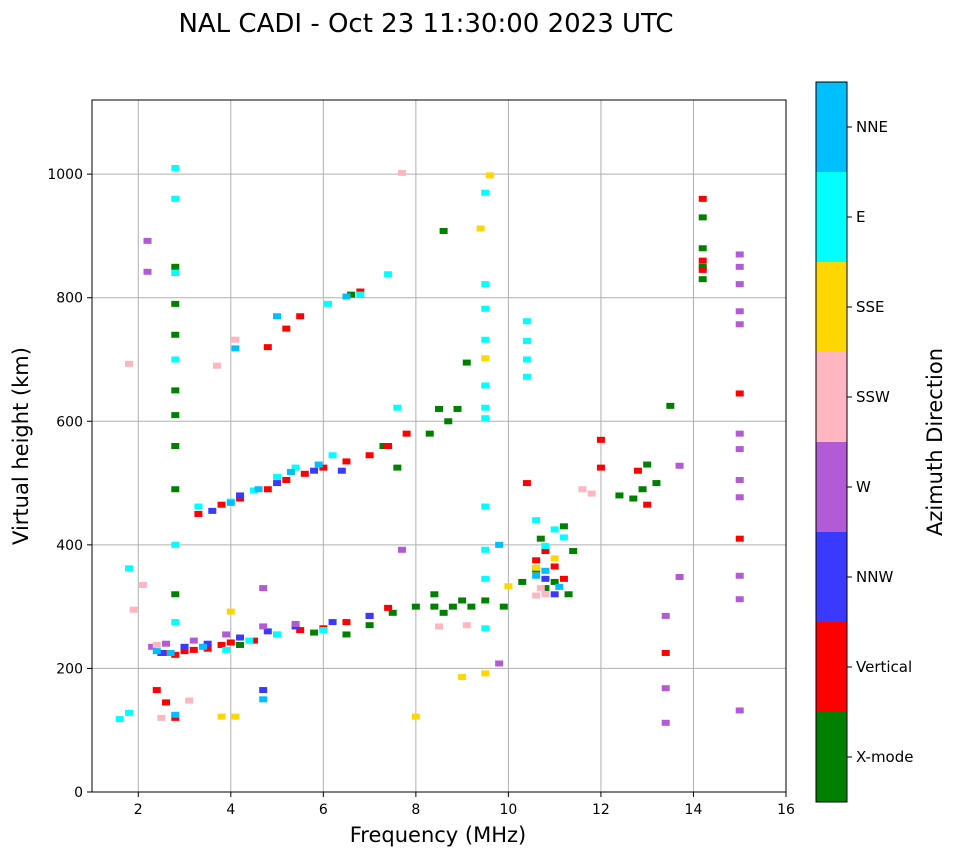 The width and height of the screenshot is (958, 857). Describe the element at coordinates (78, 793) in the screenshot. I see `y-tick-label: 0` at that location.